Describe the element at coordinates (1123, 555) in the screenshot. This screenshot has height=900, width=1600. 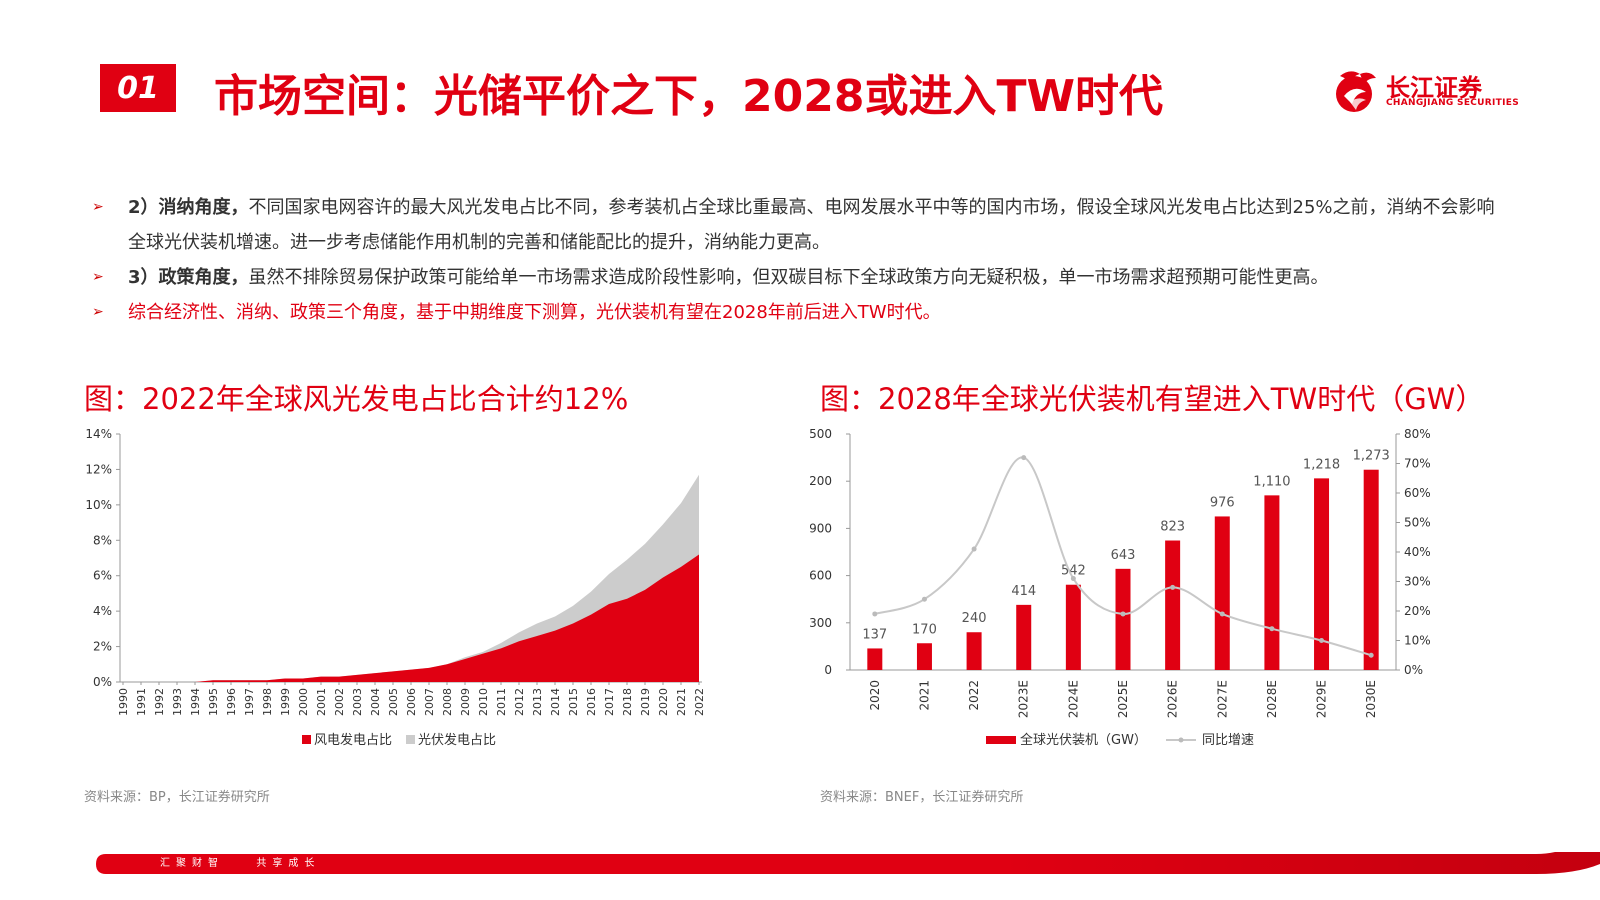
I see `bar-value-label: 643` at that location.